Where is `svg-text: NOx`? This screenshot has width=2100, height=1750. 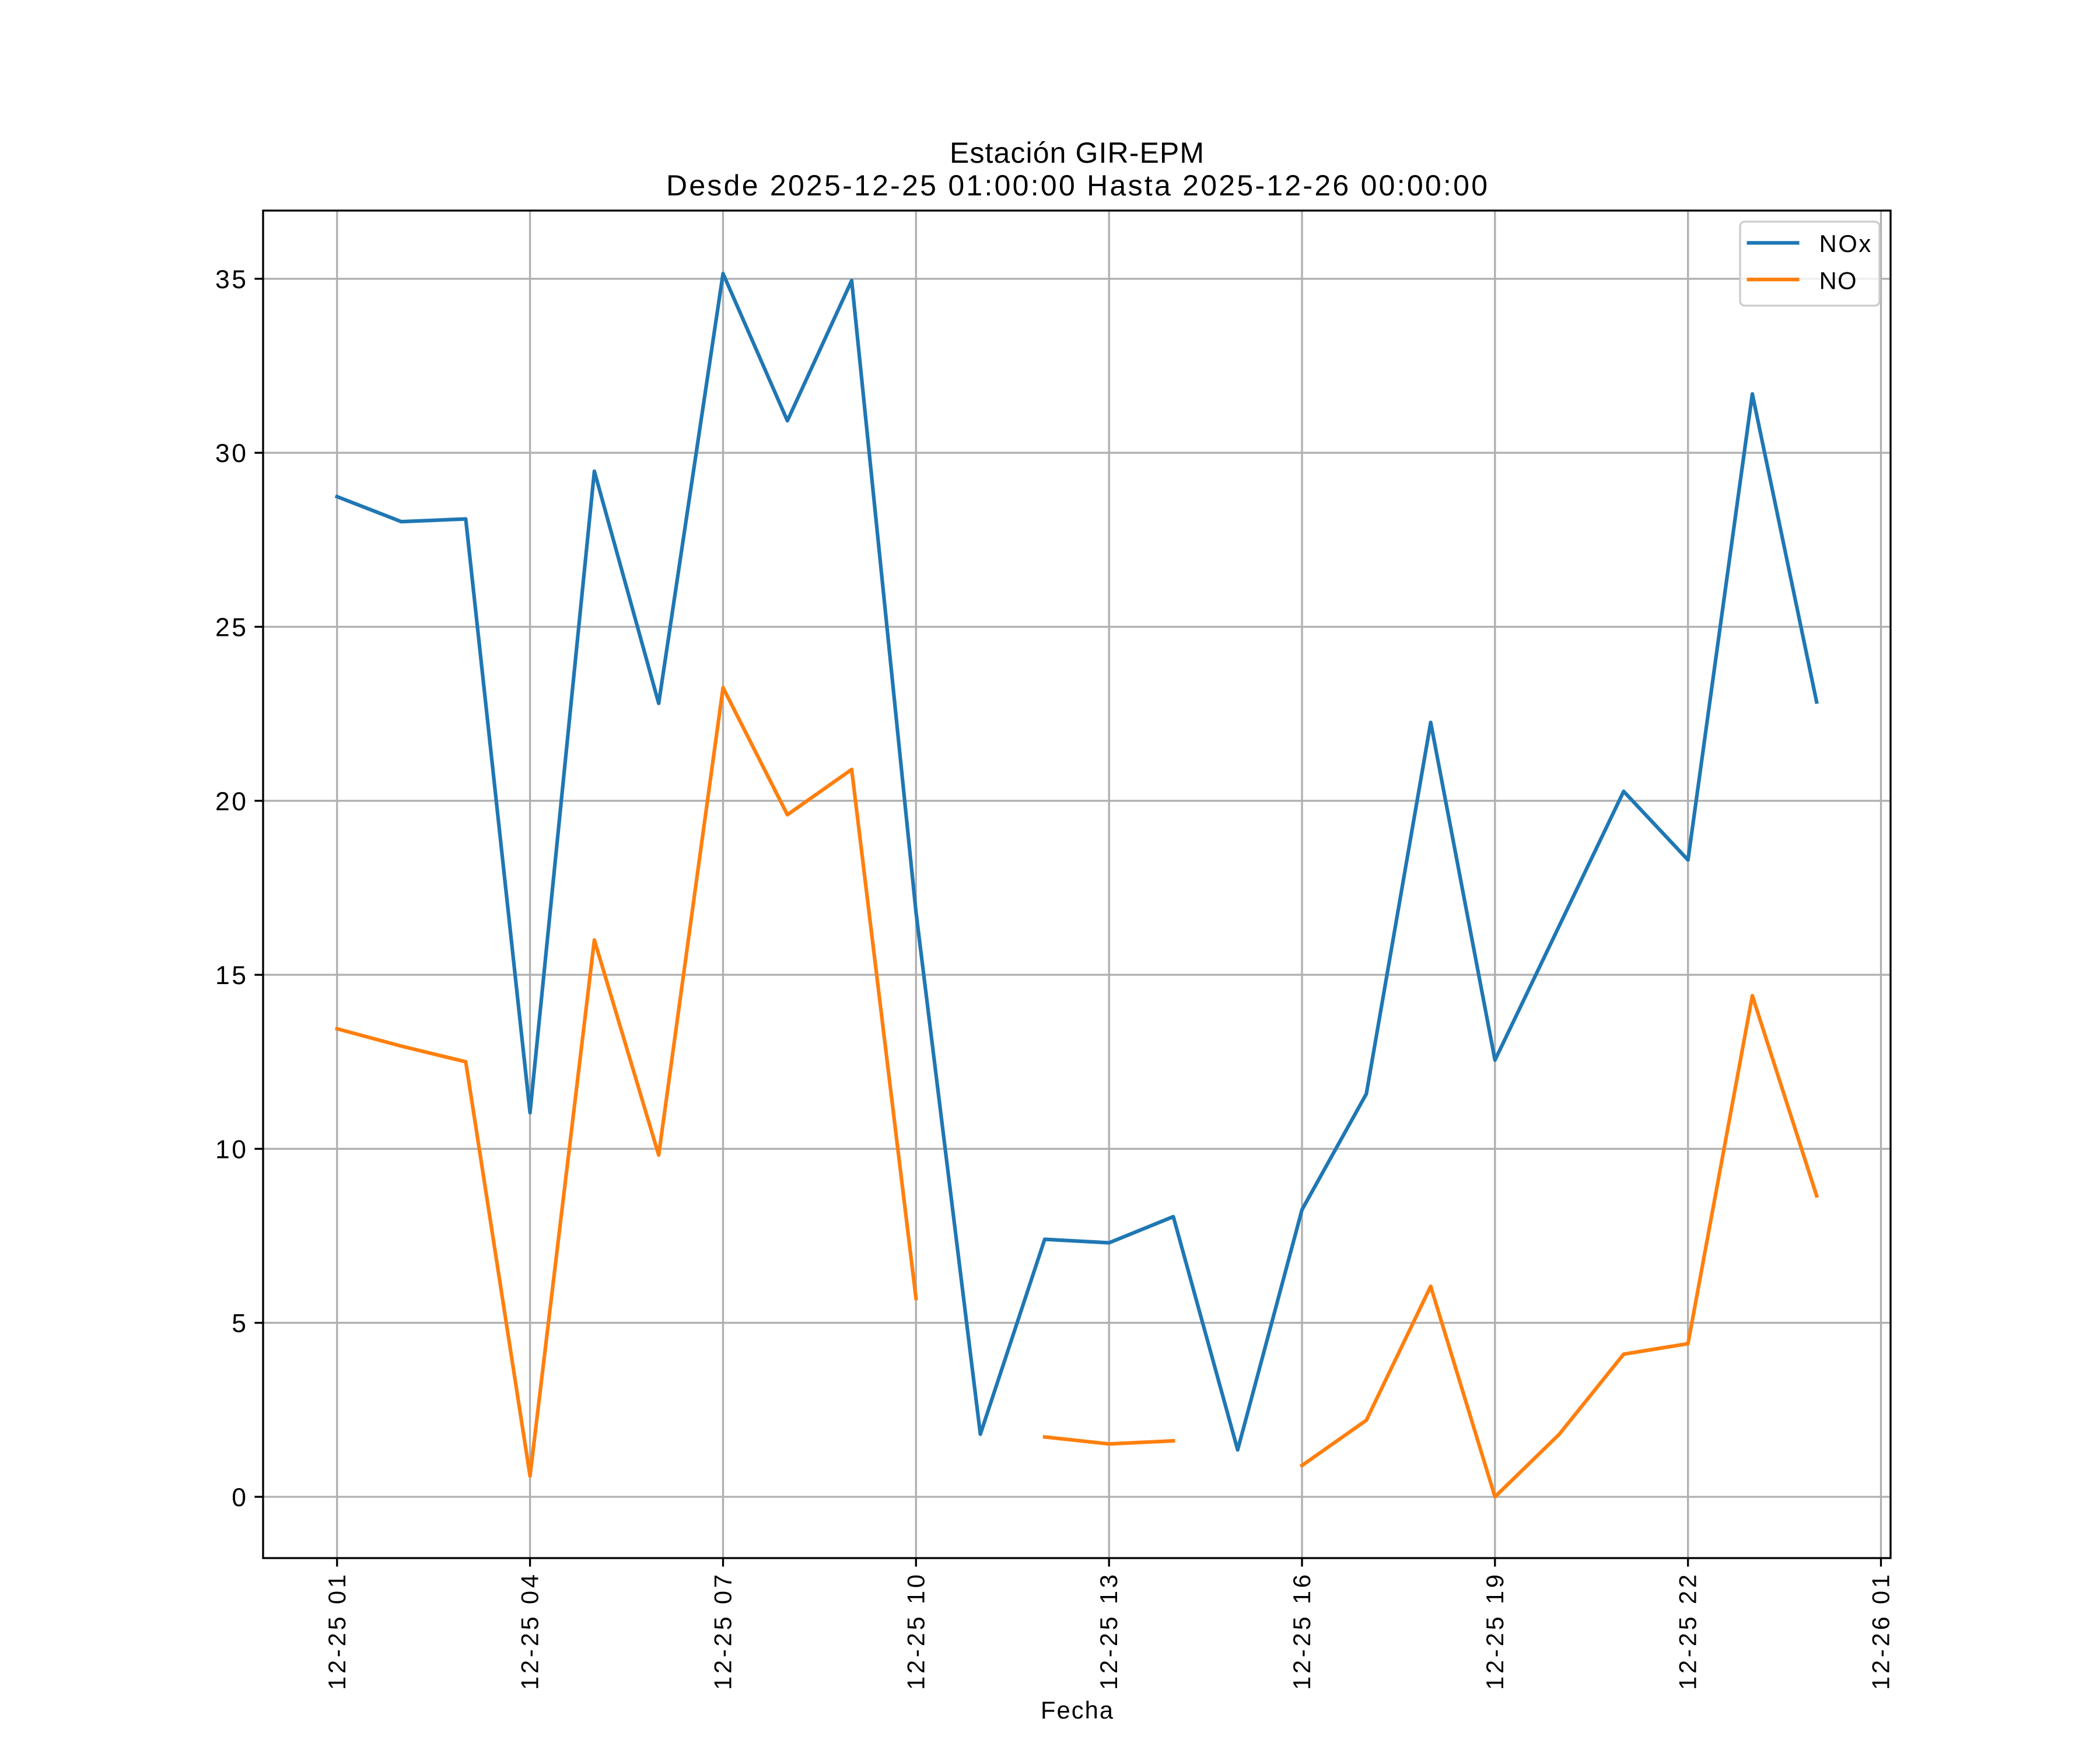 svg-text: NOx is located at coordinates (1845, 243).